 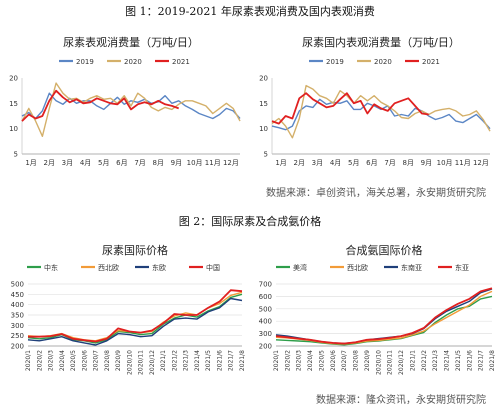 I want to click on x-tick-label: 5月, so click(x=353, y=163).